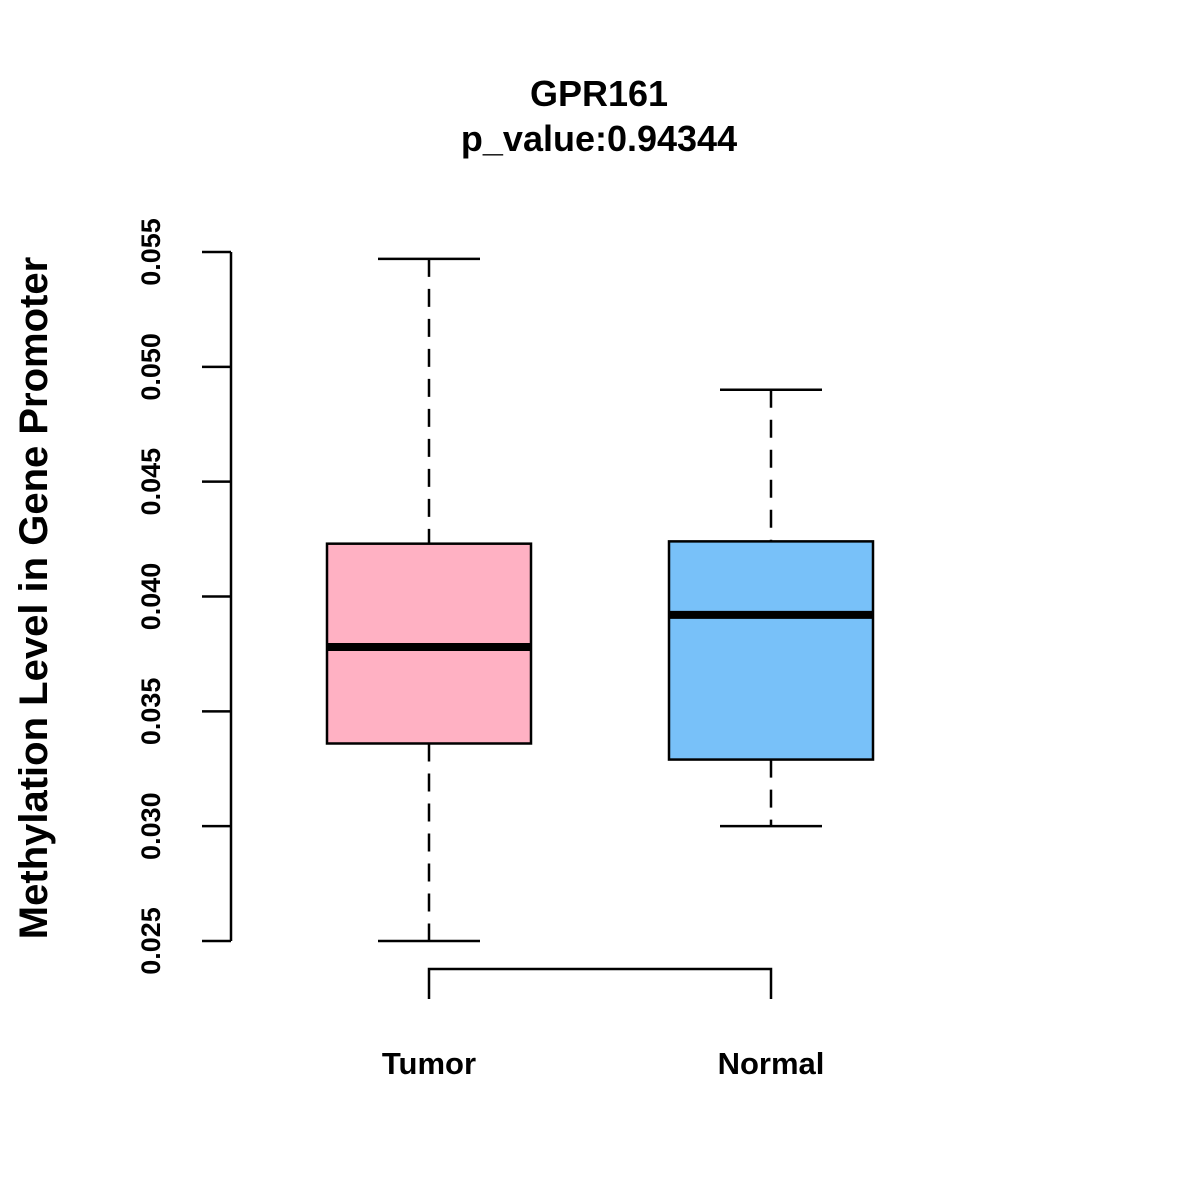  I want to click on y-tick-label: 0.045, so click(151, 482).